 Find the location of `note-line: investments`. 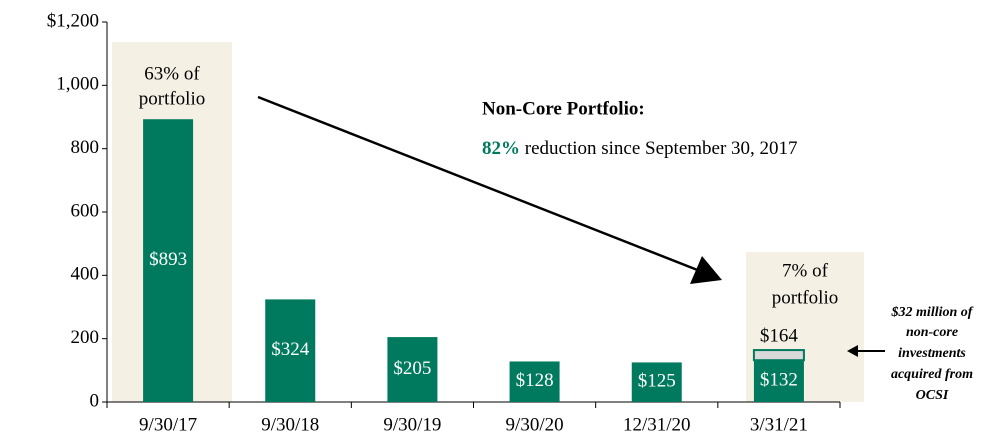

note-line: investments is located at coordinates (932, 353).